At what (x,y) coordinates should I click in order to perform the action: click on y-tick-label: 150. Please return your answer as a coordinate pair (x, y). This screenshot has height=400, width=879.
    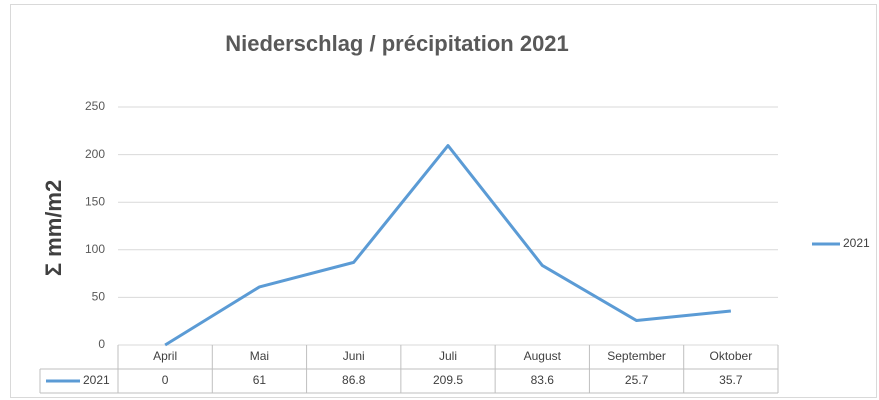
    Looking at the image, I should click on (95, 201).